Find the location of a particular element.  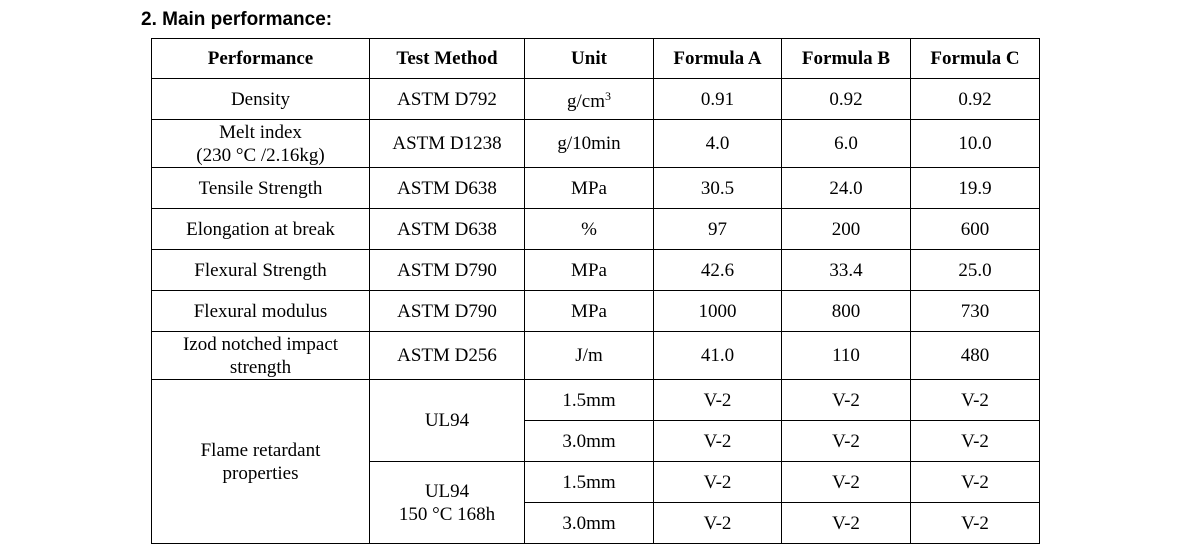

cell-unit: % is located at coordinates (589, 229).